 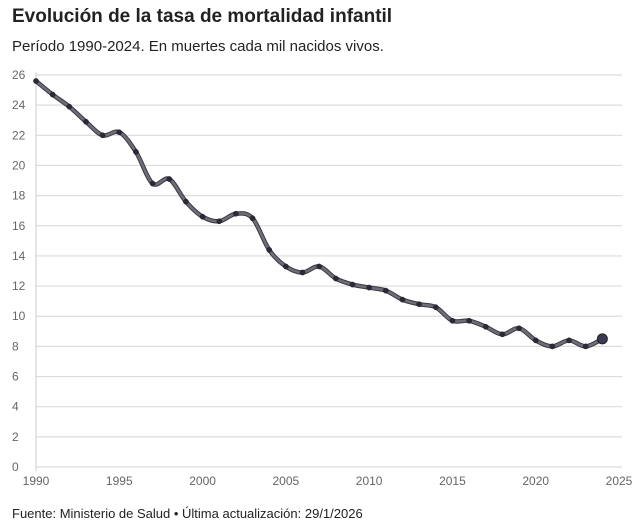 I want to click on y-tick-label: 12, so click(x=19, y=286).